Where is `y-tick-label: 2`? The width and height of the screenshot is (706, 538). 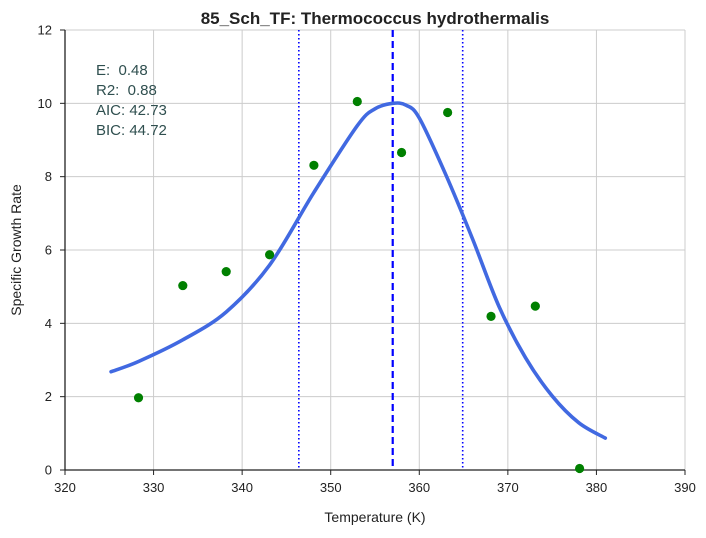
y-tick-label: 2 is located at coordinates (48, 396).